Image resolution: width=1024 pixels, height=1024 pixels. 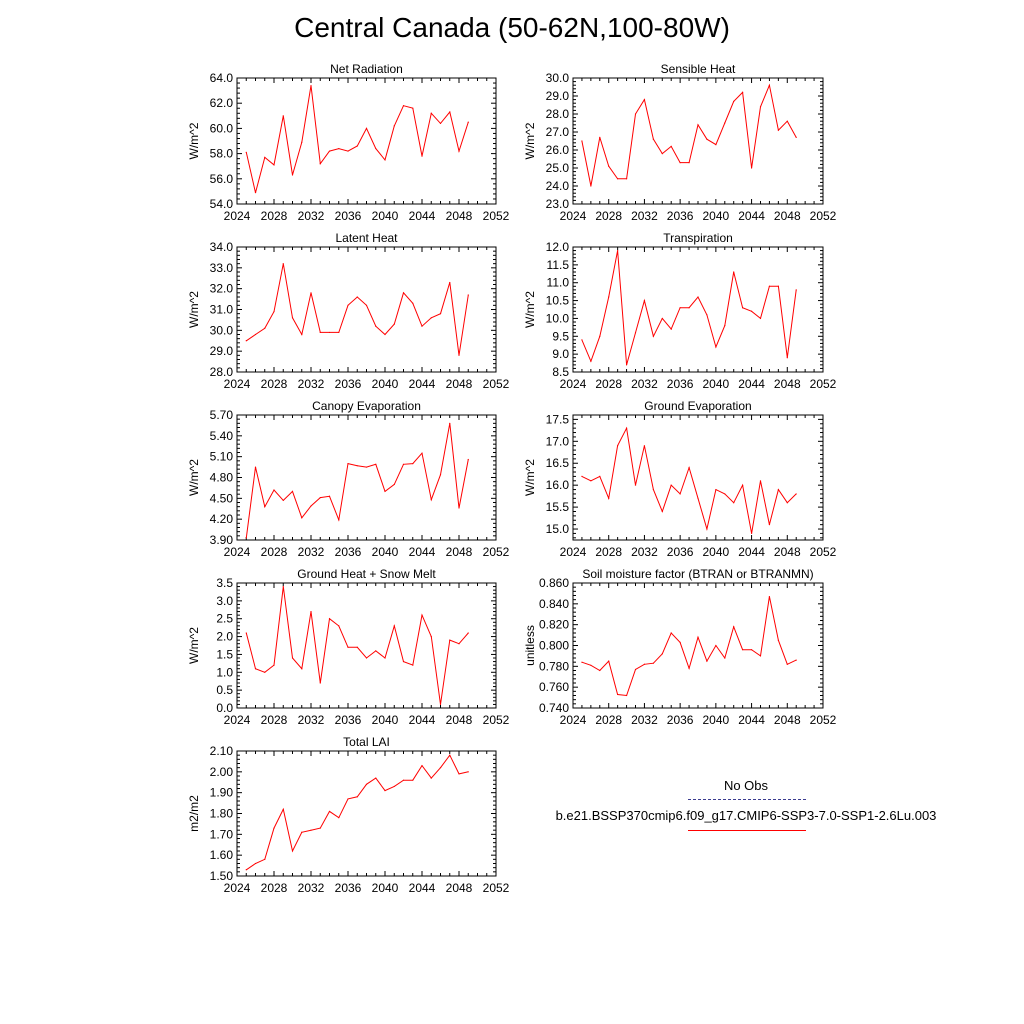 What do you see at coordinates (222, 772) in the screenshot?
I see `y-tick-label: 2.00` at bounding box center [222, 772].